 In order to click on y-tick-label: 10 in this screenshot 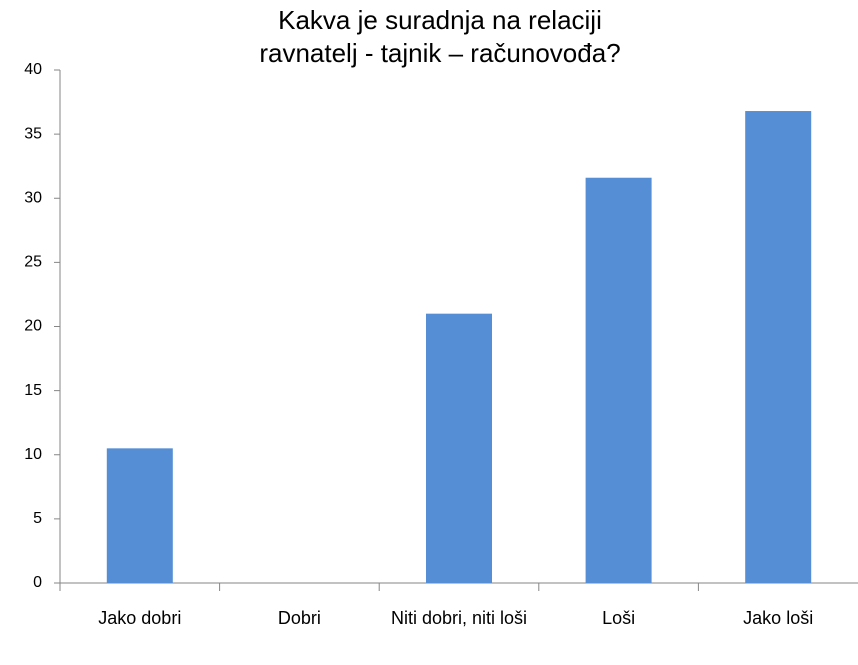, I will do `click(33, 454)`.